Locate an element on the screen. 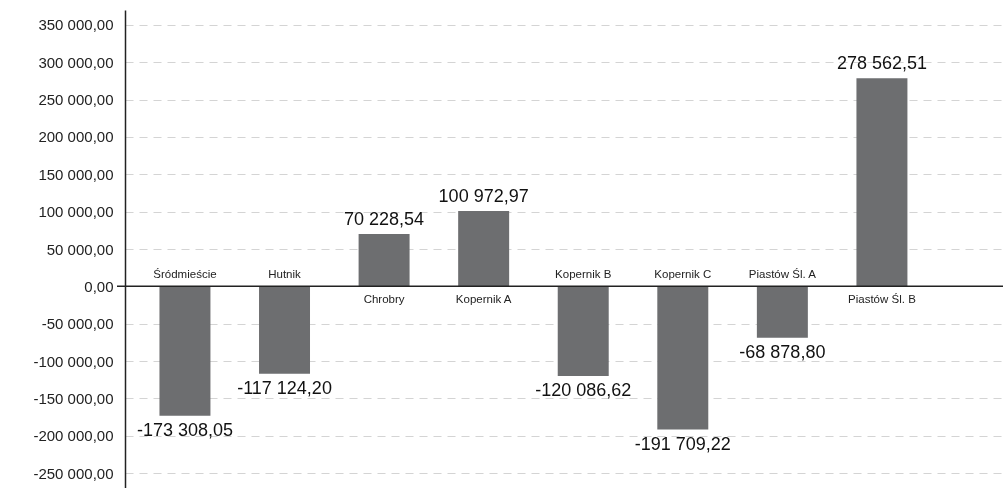  data-label: 70 228,54 is located at coordinates (384, 218).